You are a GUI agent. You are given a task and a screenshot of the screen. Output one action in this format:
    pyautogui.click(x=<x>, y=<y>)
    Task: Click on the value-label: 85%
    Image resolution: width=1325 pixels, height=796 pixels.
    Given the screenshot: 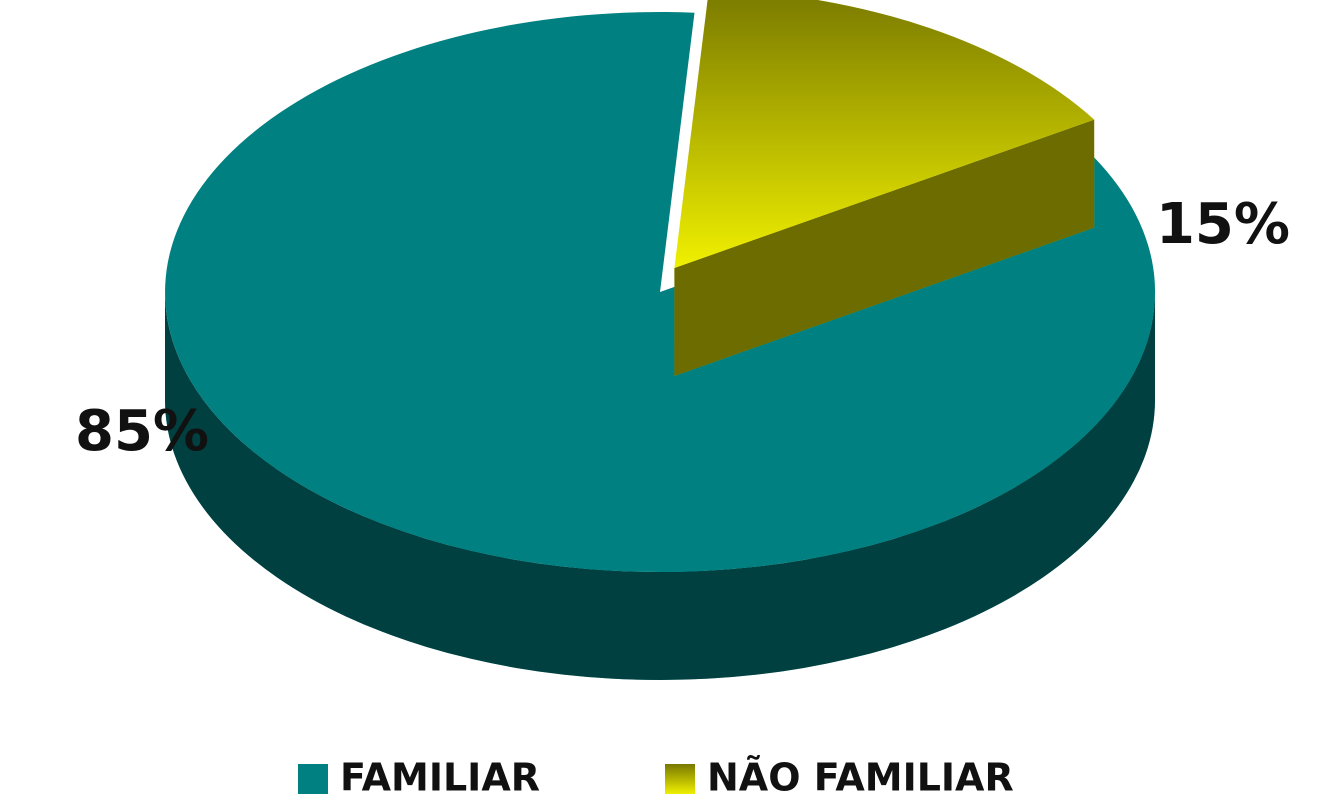 What is the action you would take?
    pyautogui.click(x=142, y=431)
    